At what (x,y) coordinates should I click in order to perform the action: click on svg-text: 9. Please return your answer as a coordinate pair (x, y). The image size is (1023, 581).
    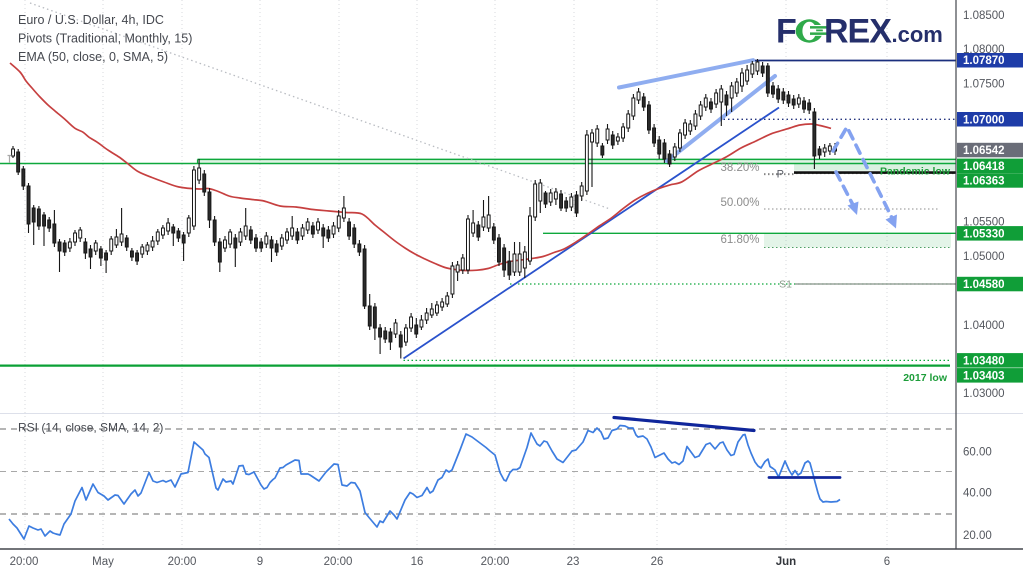
    Looking at the image, I should click on (260, 562).